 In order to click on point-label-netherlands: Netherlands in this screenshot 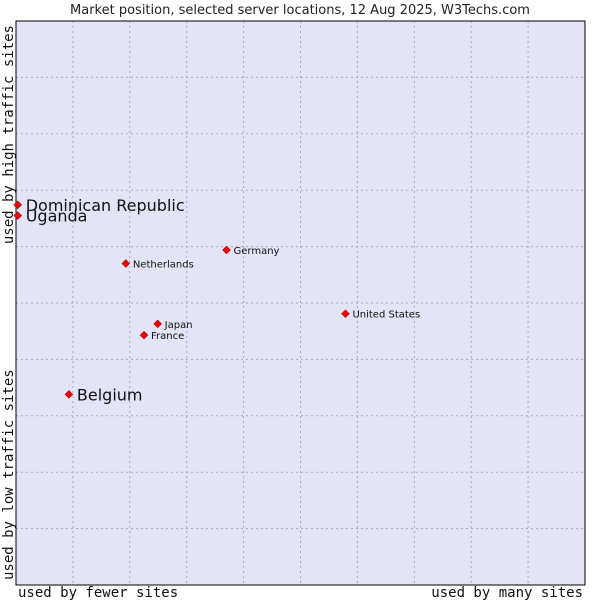, I will do `click(163, 265)`.